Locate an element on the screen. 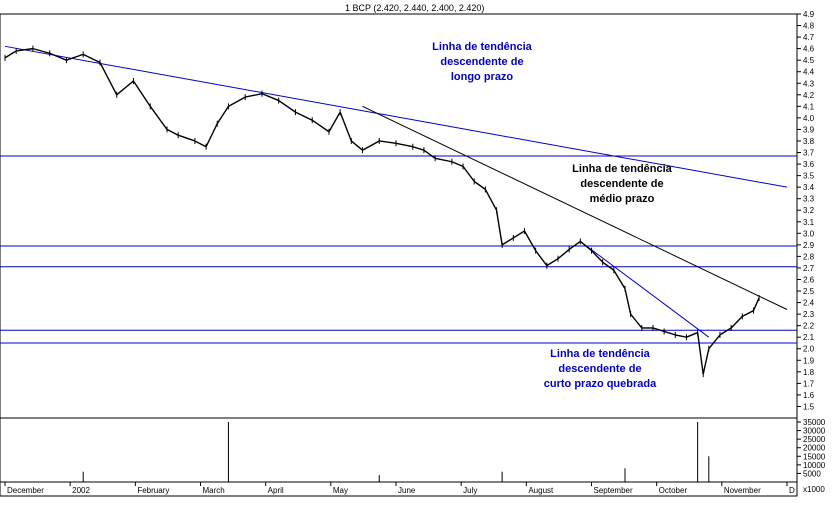 This screenshot has height=524, width=832. x-tick-label: April is located at coordinates (276, 490).